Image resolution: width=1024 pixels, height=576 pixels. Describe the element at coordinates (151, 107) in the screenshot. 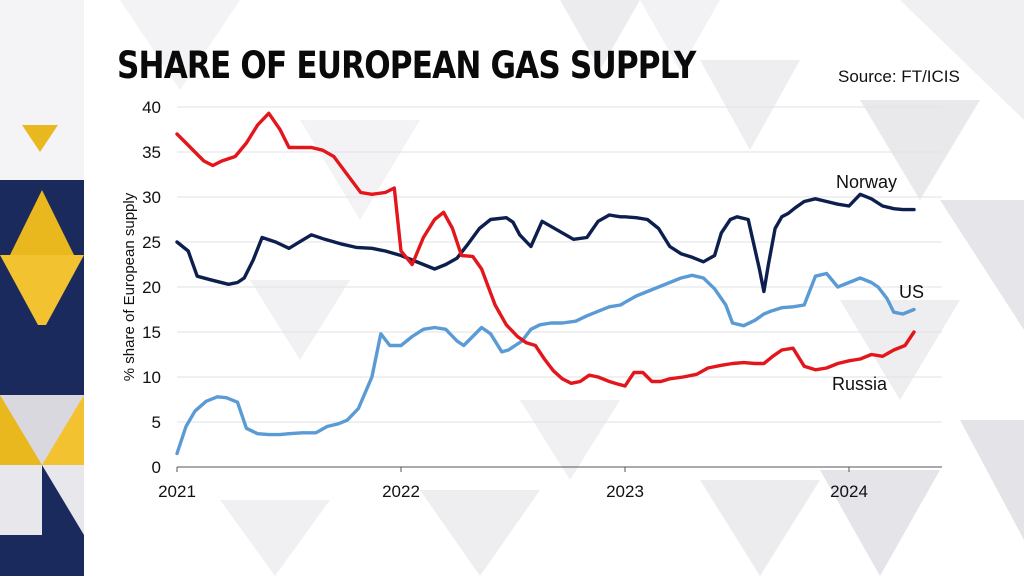

I see `y-tick-label: 40` at that location.